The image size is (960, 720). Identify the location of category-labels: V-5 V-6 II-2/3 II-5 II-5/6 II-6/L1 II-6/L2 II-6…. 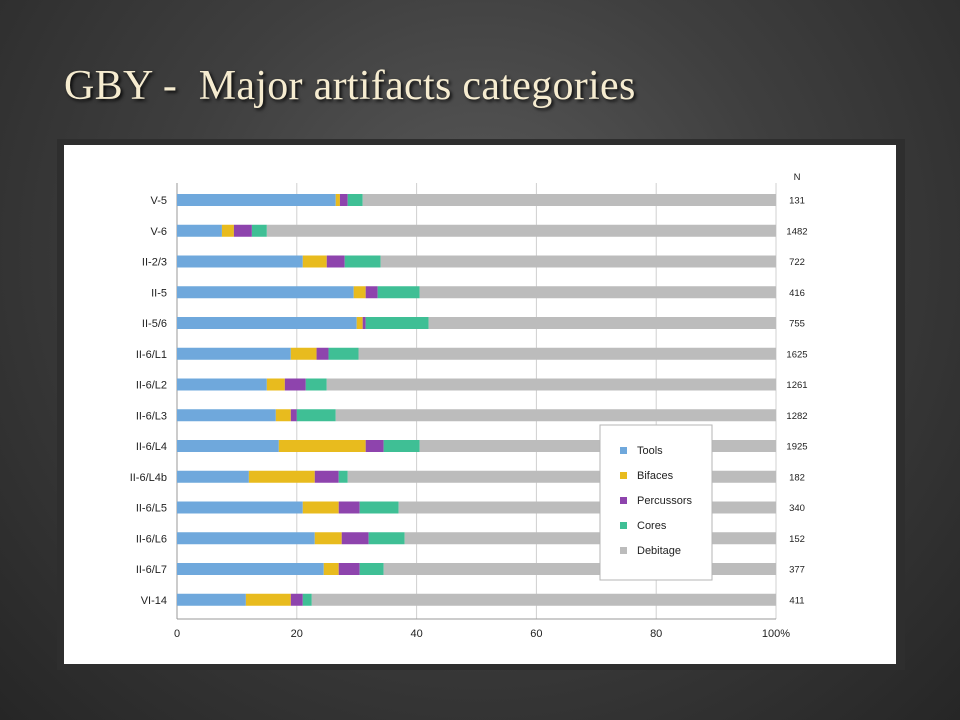
(148, 401).